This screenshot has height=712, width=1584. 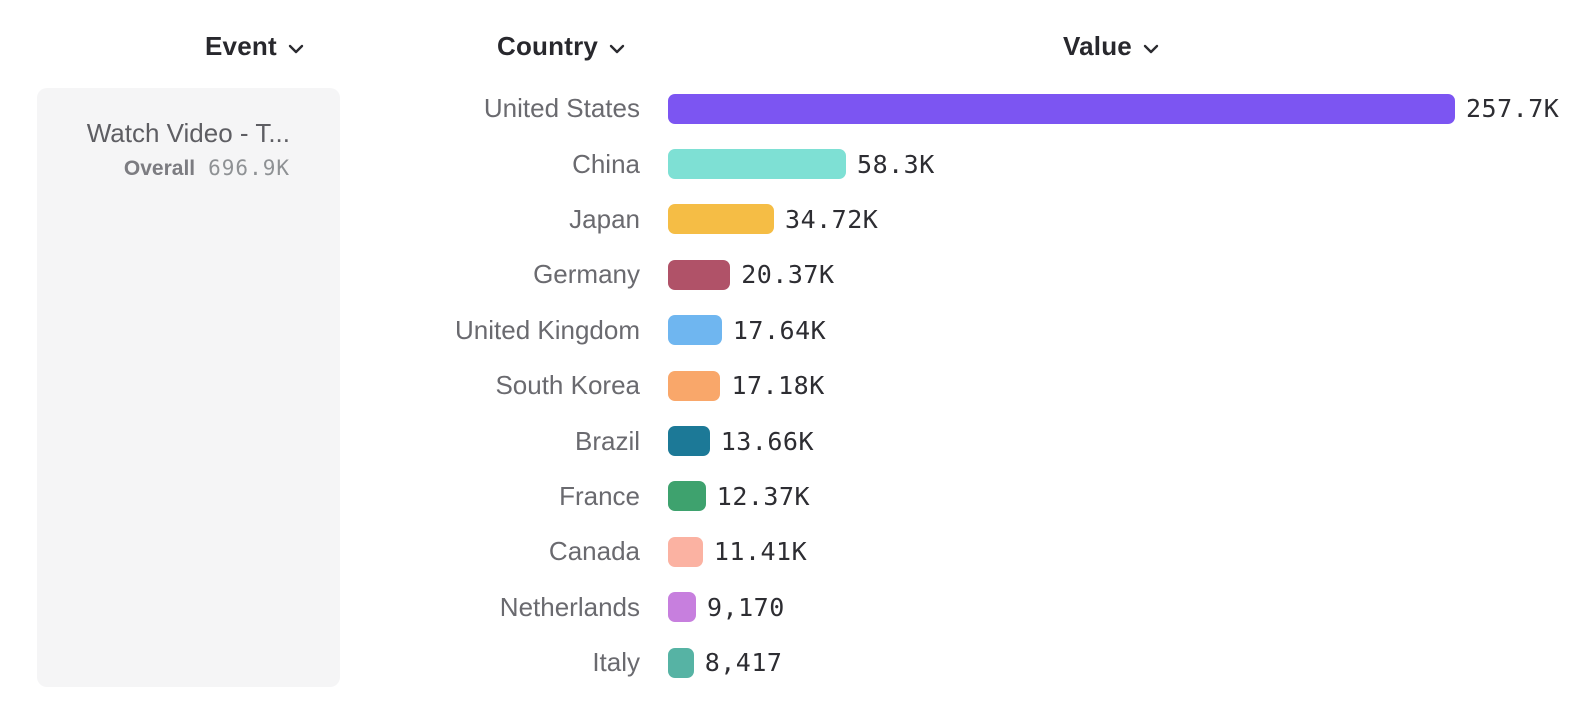 I want to click on chart-row: Japan 34.72K, so click(x=792, y=219).